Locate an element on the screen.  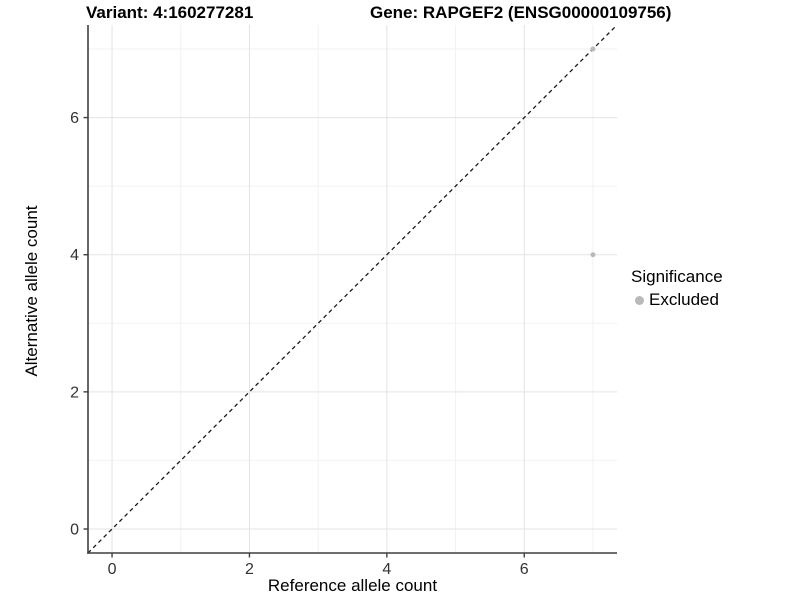
x-tick-label: 0 is located at coordinates (112, 569).